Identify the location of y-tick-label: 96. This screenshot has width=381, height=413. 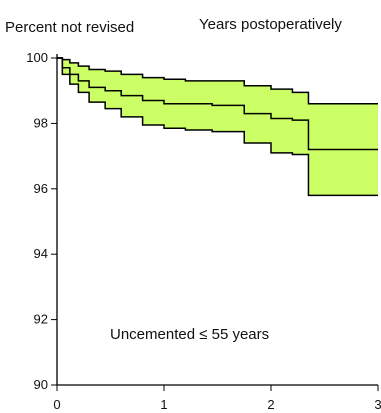
(41, 188).